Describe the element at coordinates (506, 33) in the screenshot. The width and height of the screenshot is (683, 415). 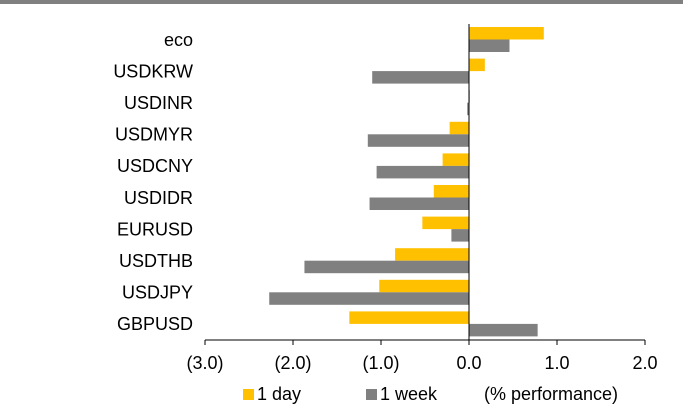
I see `bar-eco-1-day` at that location.